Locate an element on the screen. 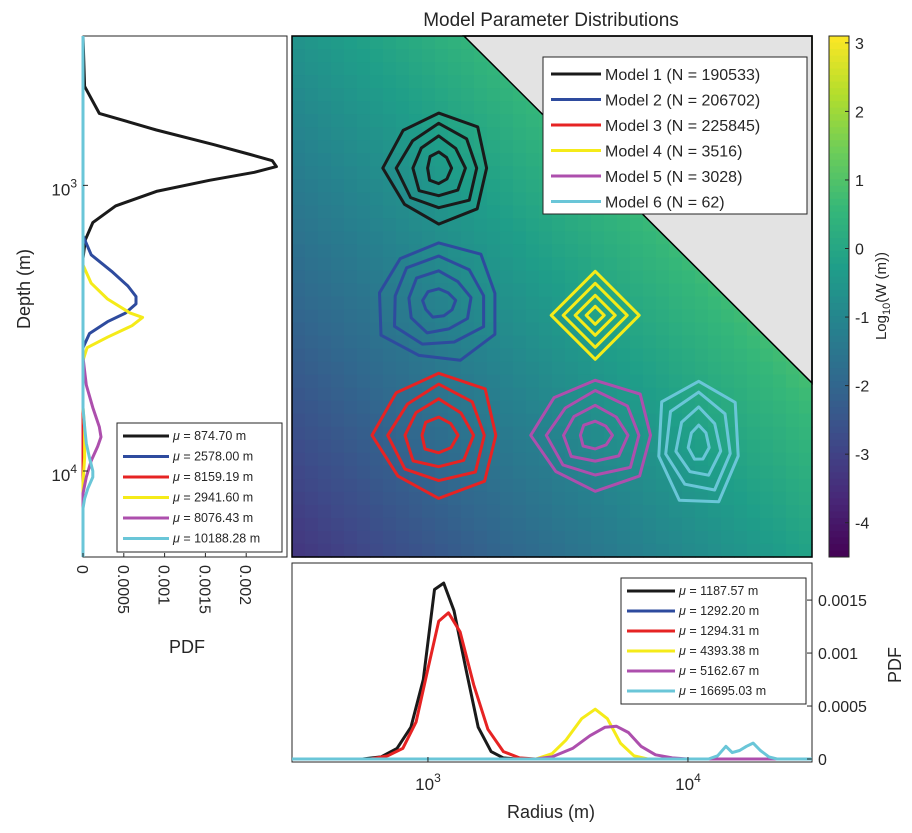 The height and width of the screenshot is (833, 912). depth-pdf-legend-label: μ = 8159.19 m is located at coordinates (212, 477).